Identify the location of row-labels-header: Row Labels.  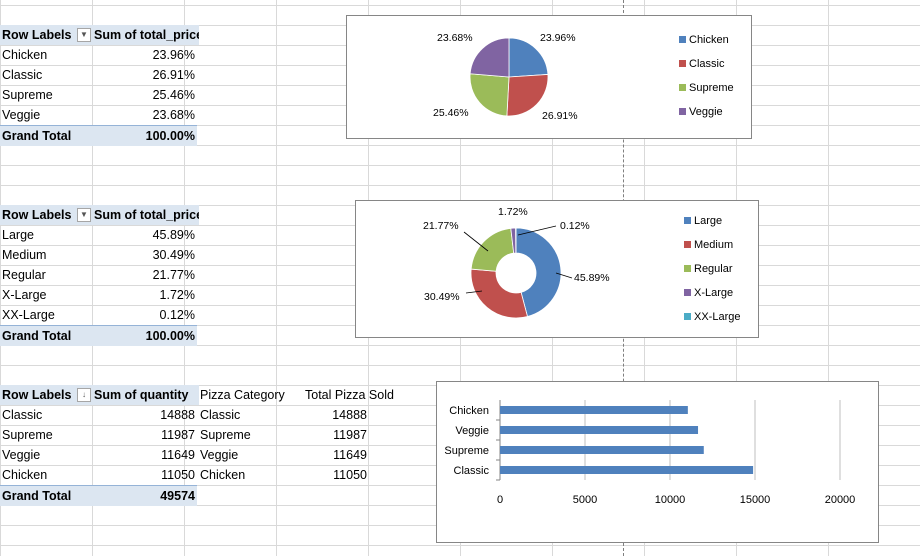
(47, 215).